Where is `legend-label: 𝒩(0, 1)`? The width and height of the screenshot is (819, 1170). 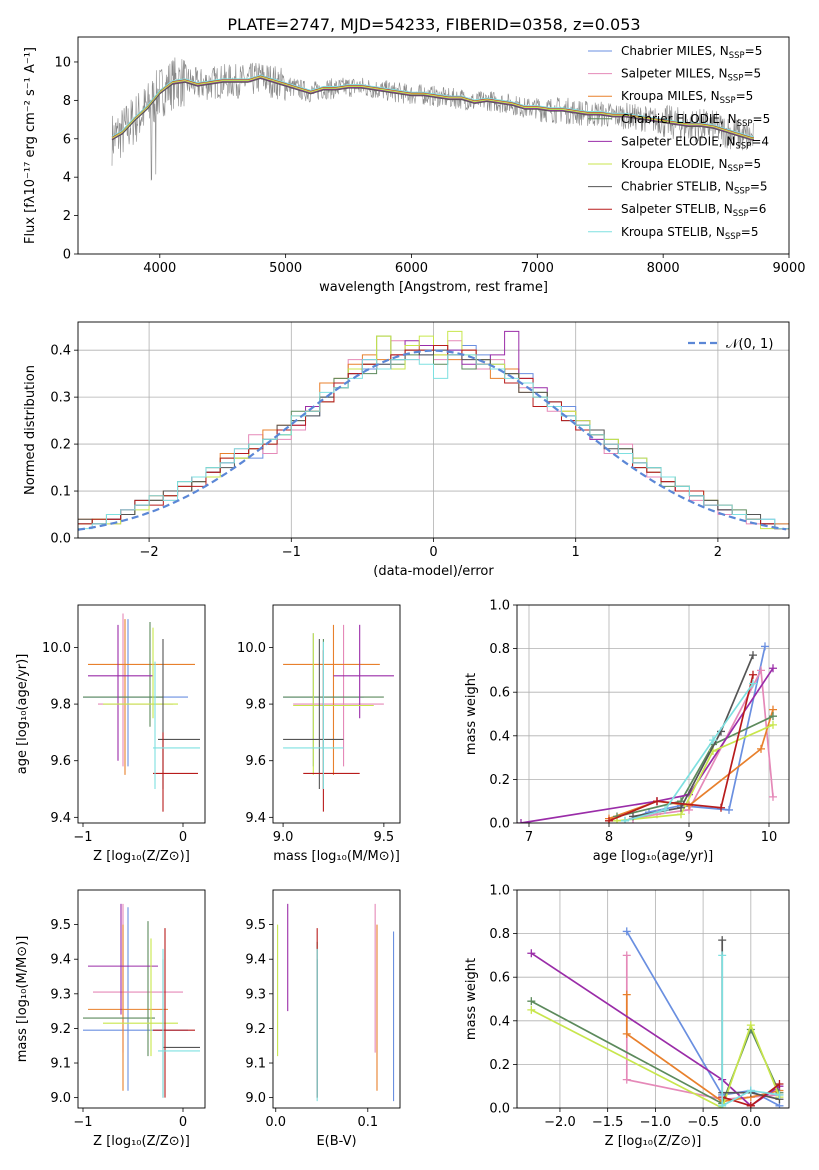
legend-label: 𝒩(0, 1) is located at coordinates (749, 344).